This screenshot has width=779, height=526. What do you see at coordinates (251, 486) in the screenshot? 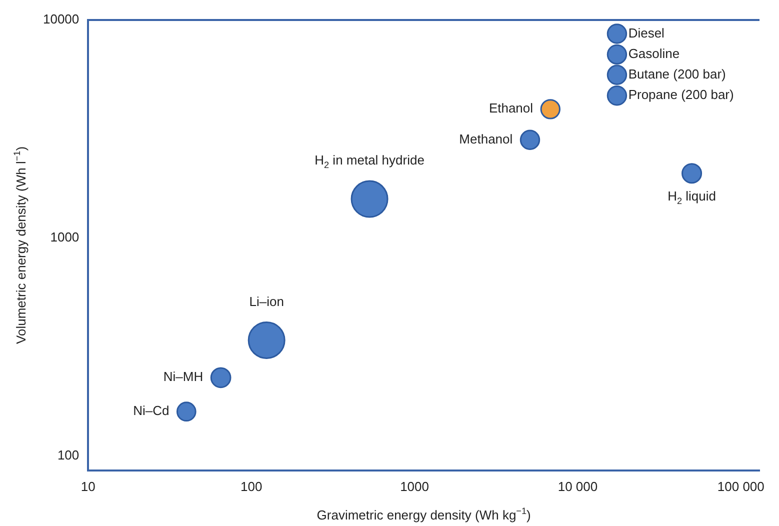
I see `x-tick-label: 100` at bounding box center [251, 486].